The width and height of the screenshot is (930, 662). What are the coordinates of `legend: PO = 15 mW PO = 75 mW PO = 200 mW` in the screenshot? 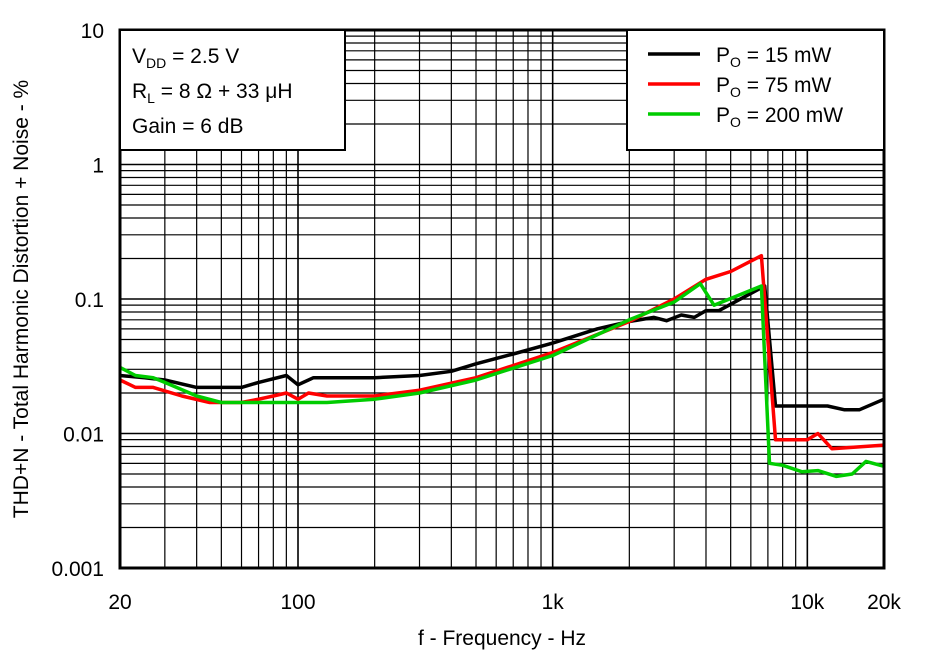 It's located at (755, 90).